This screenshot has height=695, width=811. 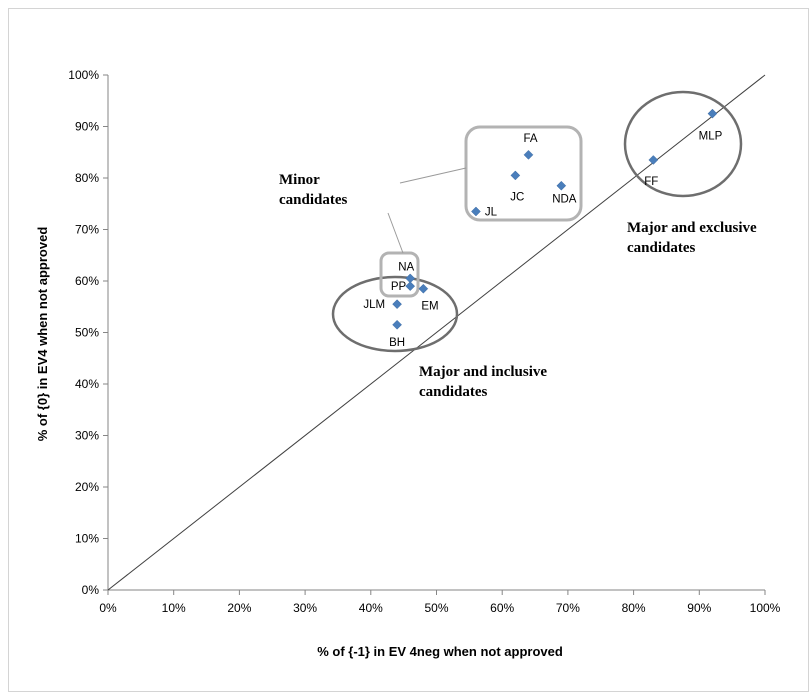 I want to click on inclusive-candidates-ellipse, so click(x=395, y=314).